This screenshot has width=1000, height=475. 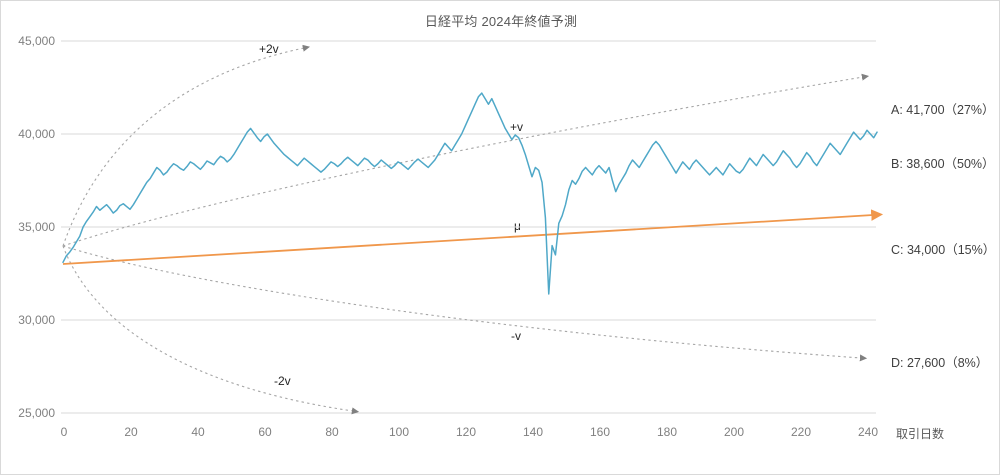 I want to click on y-axis-tick-45000: 45,000, so click(x=36, y=41).